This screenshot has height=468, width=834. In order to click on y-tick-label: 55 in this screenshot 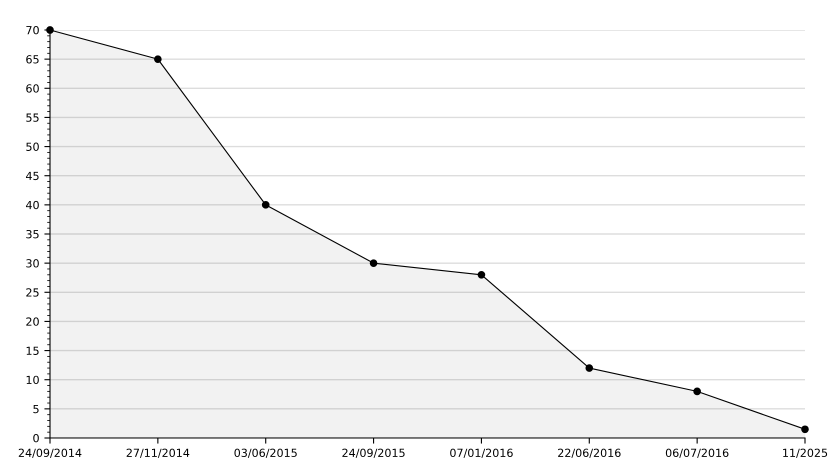, I will do `click(32, 118)`.